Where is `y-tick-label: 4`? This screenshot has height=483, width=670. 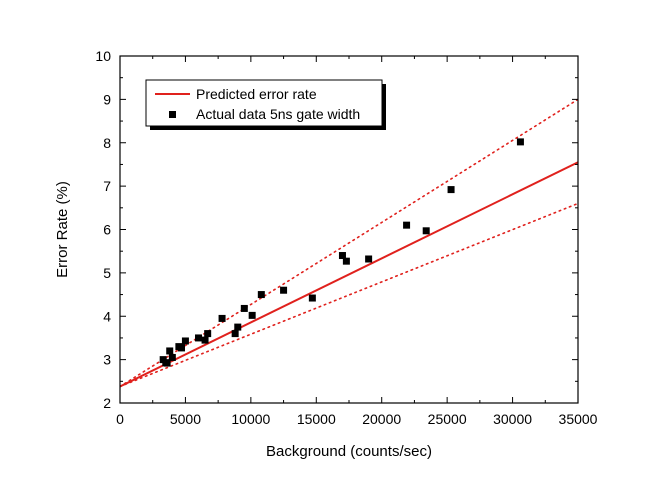 y-tick-label: 4 is located at coordinates (107, 316).